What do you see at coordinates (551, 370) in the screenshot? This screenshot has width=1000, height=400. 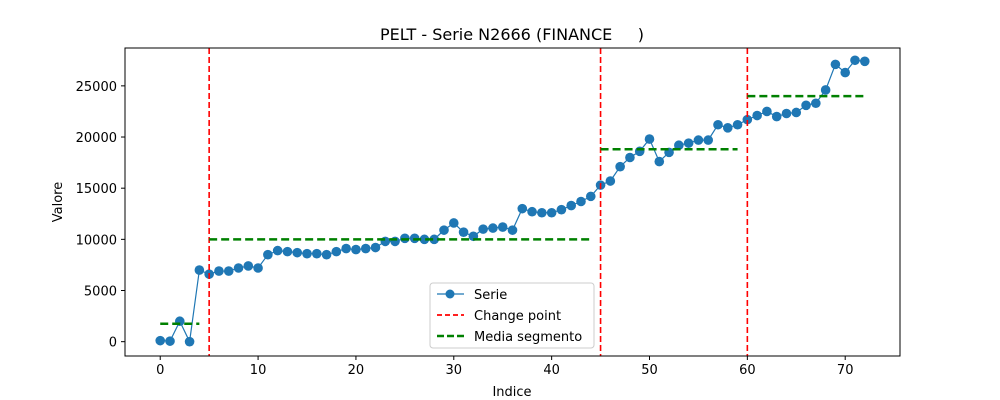 I see `x-tick-label: 40` at bounding box center [551, 370].